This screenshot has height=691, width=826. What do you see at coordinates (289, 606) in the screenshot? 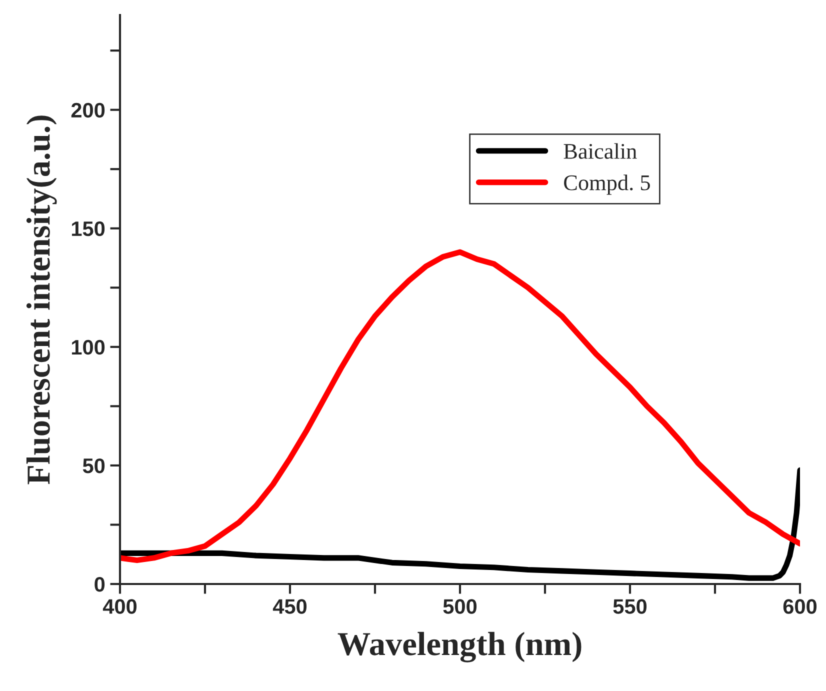
I see `x-tick-label: 450` at bounding box center [289, 606].